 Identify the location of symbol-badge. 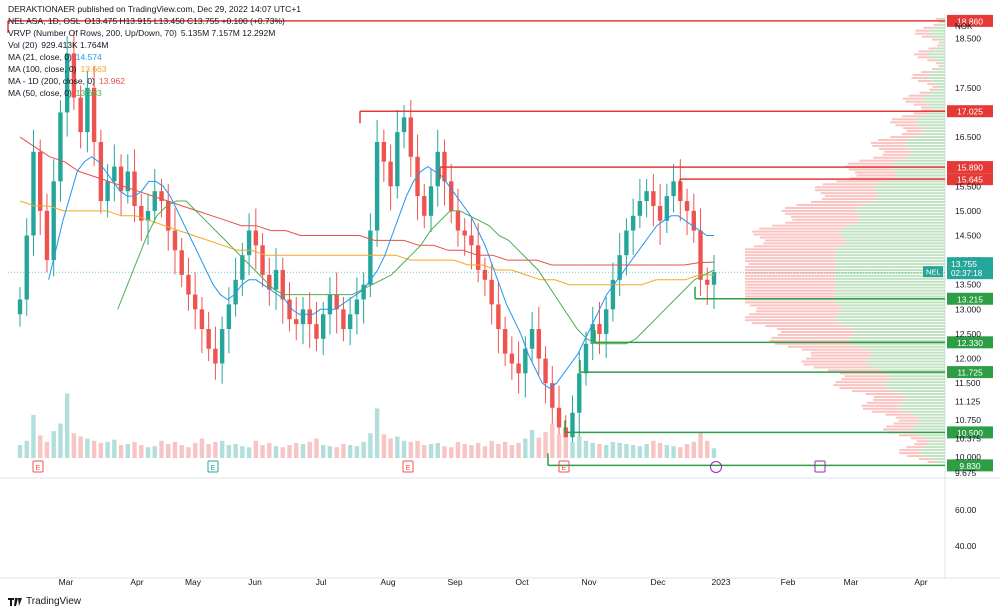
(933, 272).